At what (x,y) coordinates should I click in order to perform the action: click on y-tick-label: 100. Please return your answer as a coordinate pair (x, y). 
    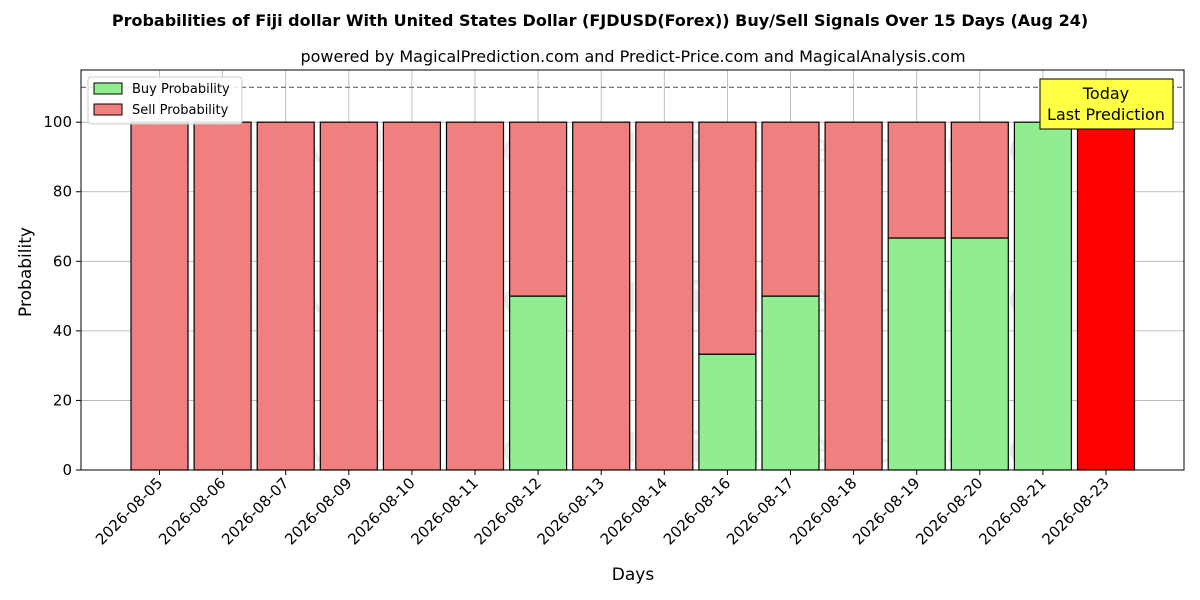
    Looking at the image, I should click on (57, 122).